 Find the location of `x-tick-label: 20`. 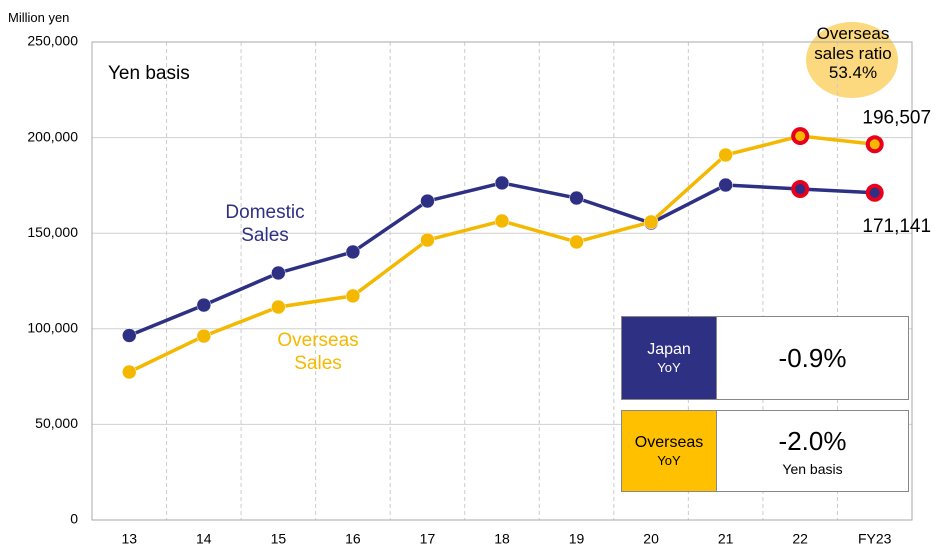

x-tick-label: 20 is located at coordinates (651, 539).